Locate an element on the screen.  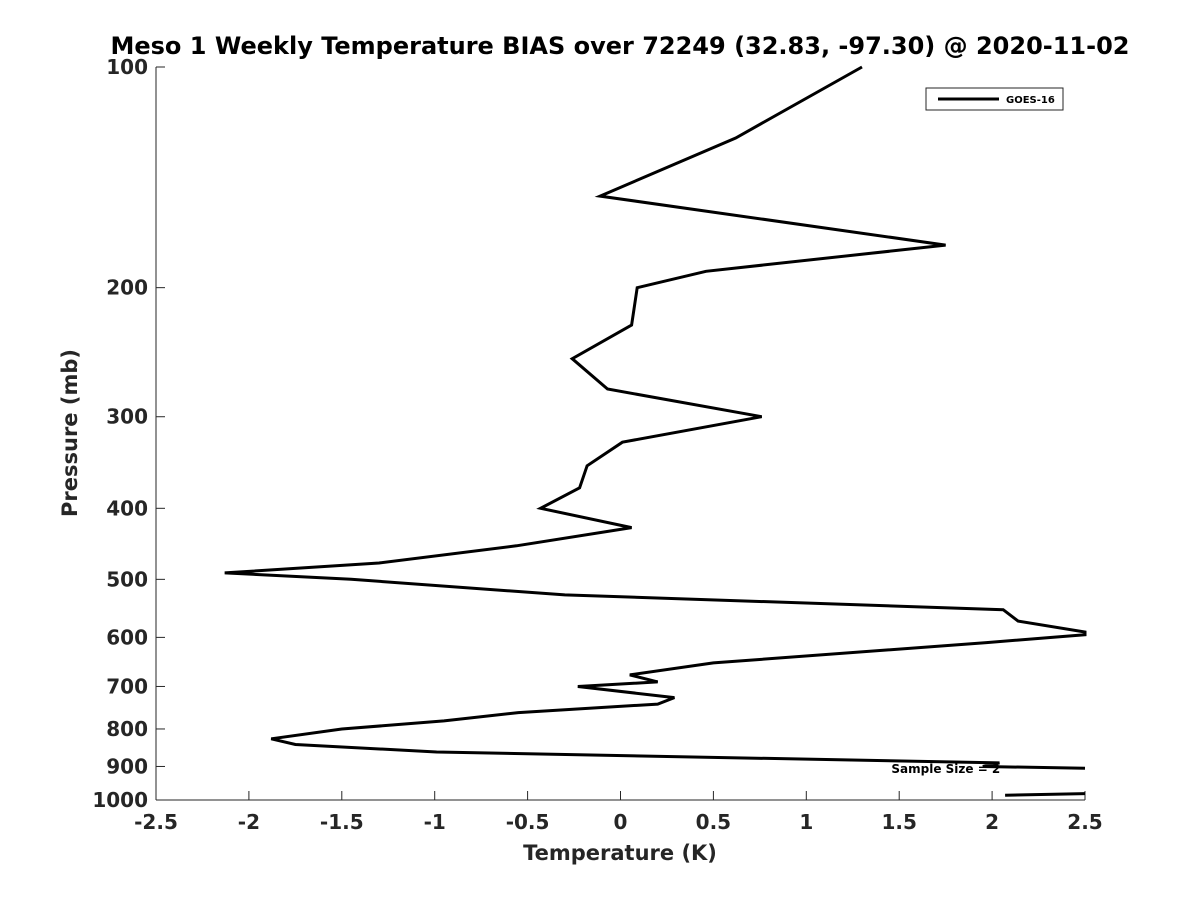
sample-size-annotation: Sample Size = 2 is located at coordinates (945, 769).